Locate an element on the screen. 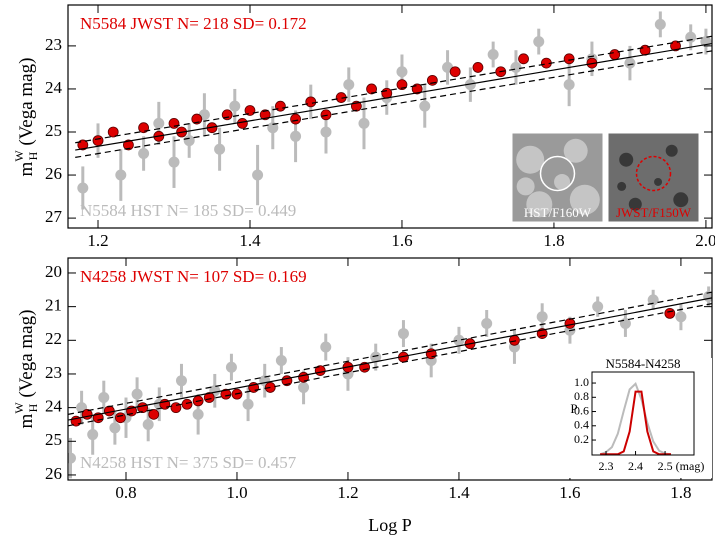 The height and width of the screenshot is (546, 715). y-label: mWH (Vega mag) is located at coordinates (26, 117).